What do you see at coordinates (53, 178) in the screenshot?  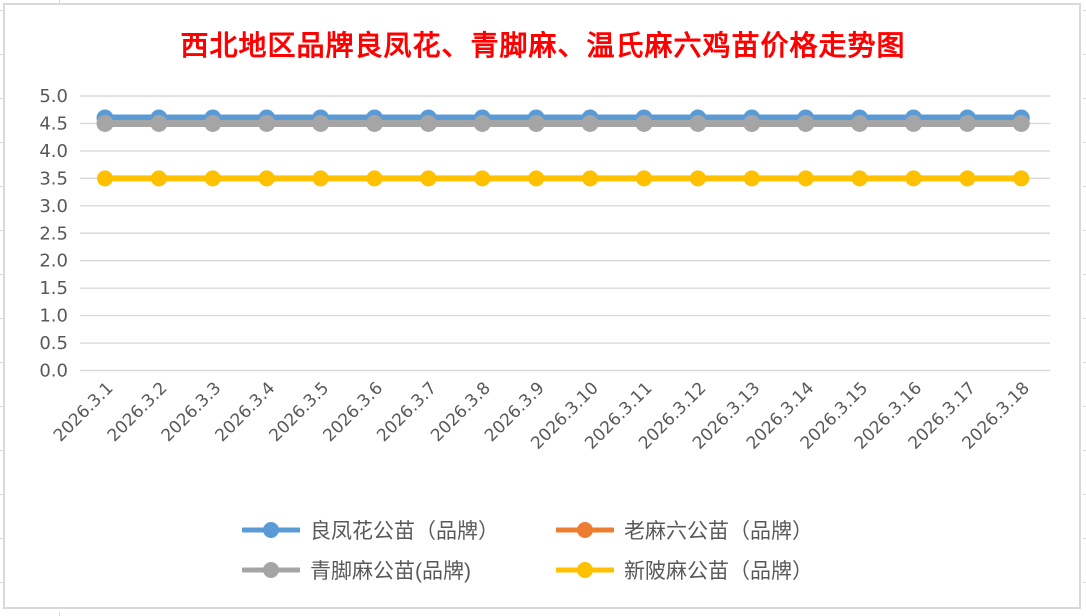 I see `y-tick-label: 3.5` at bounding box center [53, 178].